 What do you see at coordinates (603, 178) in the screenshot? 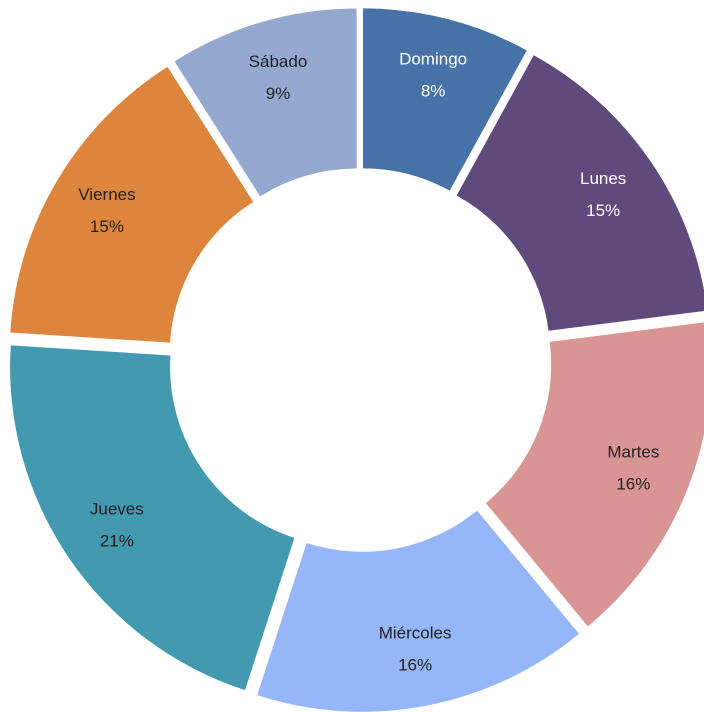
I see `segment-label: Lunes` at bounding box center [603, 178].